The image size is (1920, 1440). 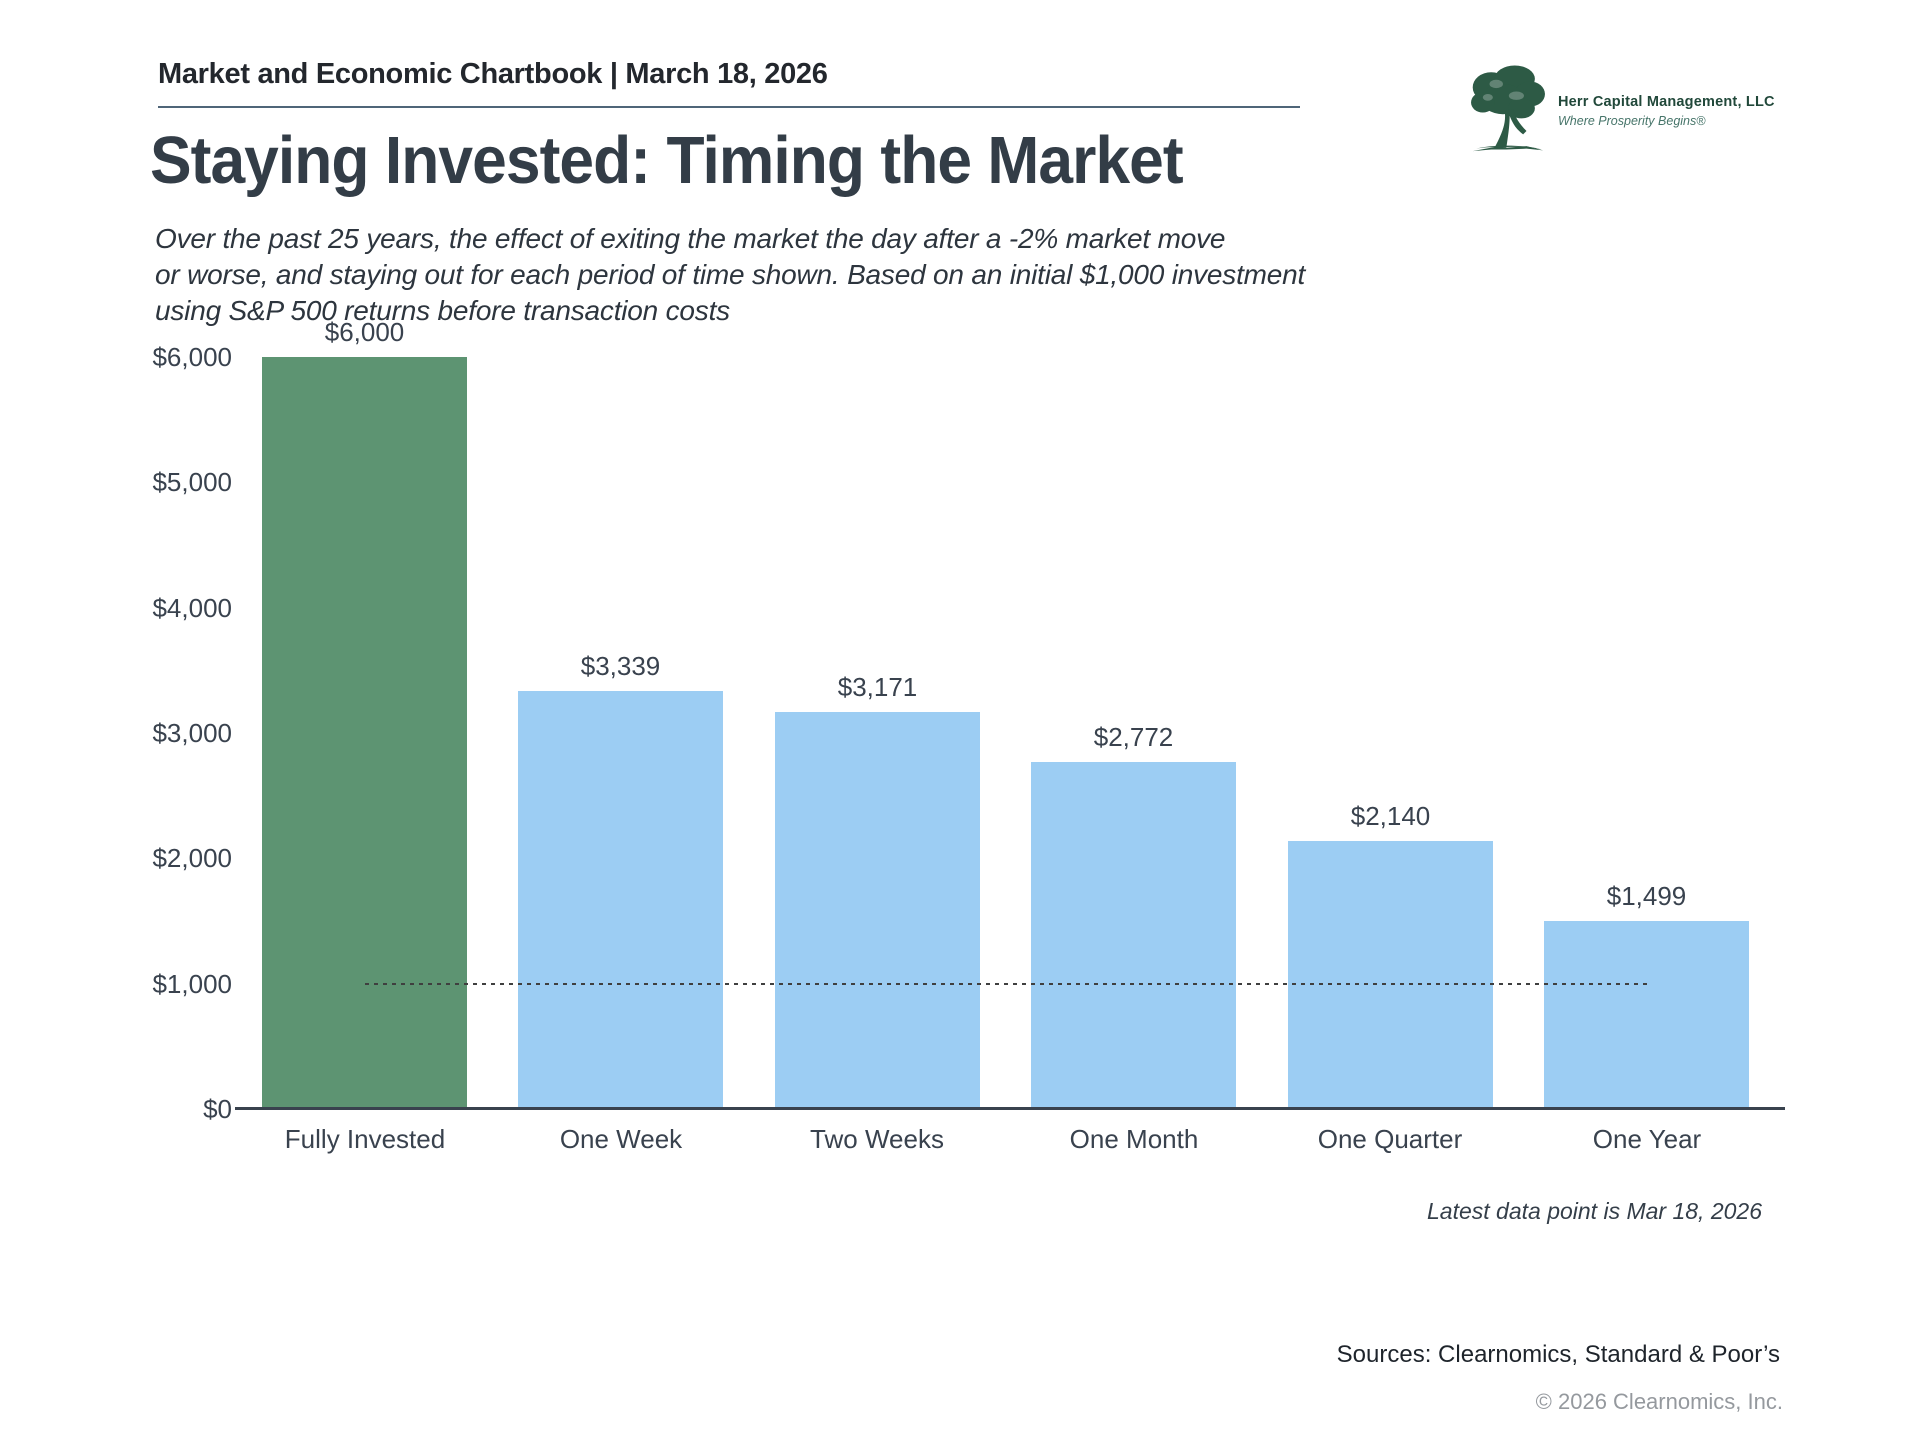 I want to click on bar-value-label: $3,171, so click(x=877, y=687).